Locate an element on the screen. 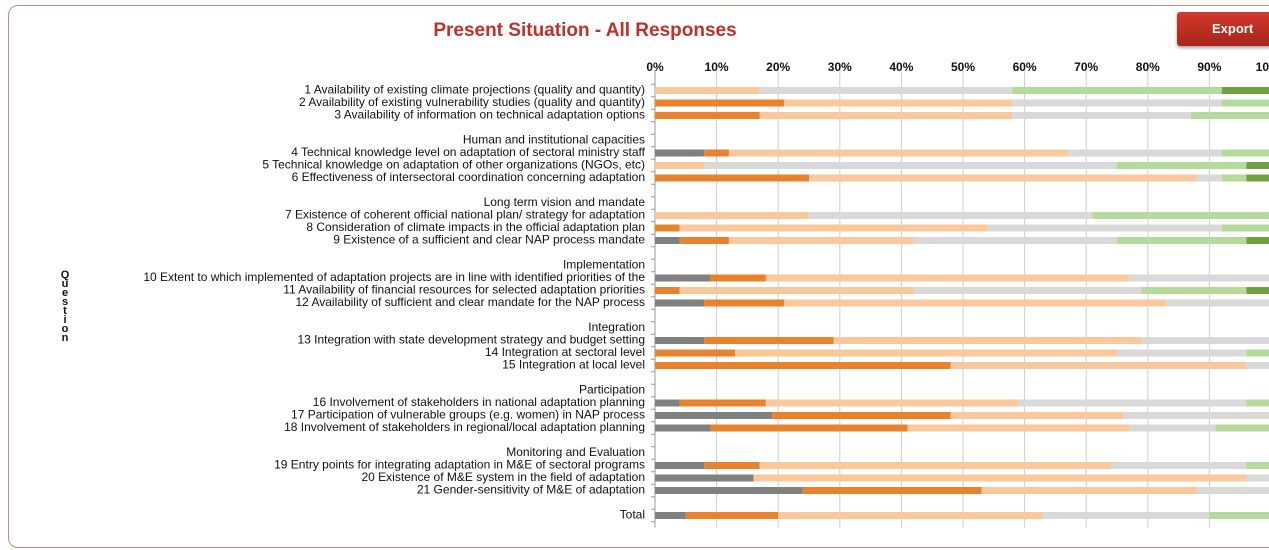  y-tick-label: 14 Integration at sectoral level is located at coordinates (565, 352).